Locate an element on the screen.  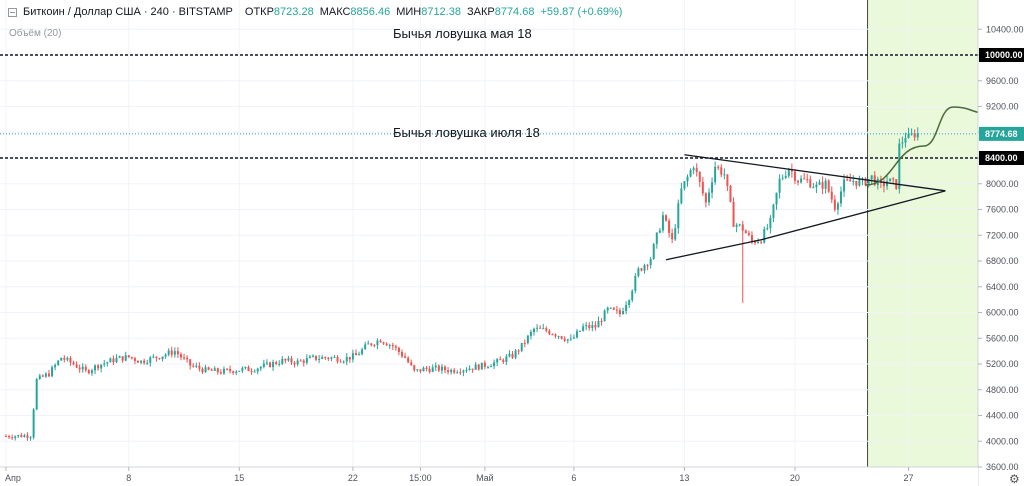
x-tick-label: Май is located at coordinates (485, 478).